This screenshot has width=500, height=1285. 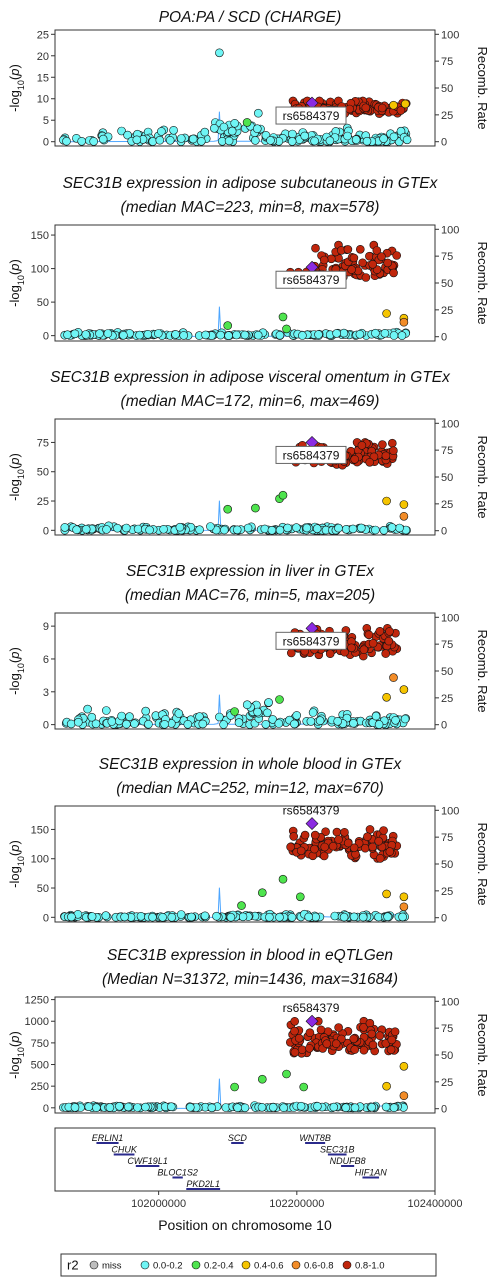 What do you see at coordinates (43, 35) in the screenshot?
I see `y-tick-label: 25` at bounding box center [43, 35].